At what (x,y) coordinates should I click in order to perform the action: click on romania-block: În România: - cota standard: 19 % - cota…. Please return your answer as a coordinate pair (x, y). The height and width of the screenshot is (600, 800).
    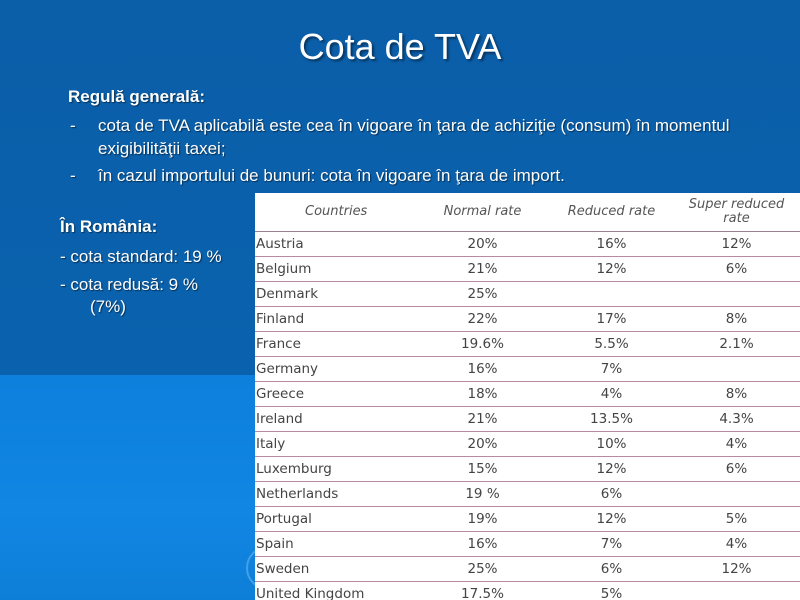
    Looking at the image, I should click on (160, 270).